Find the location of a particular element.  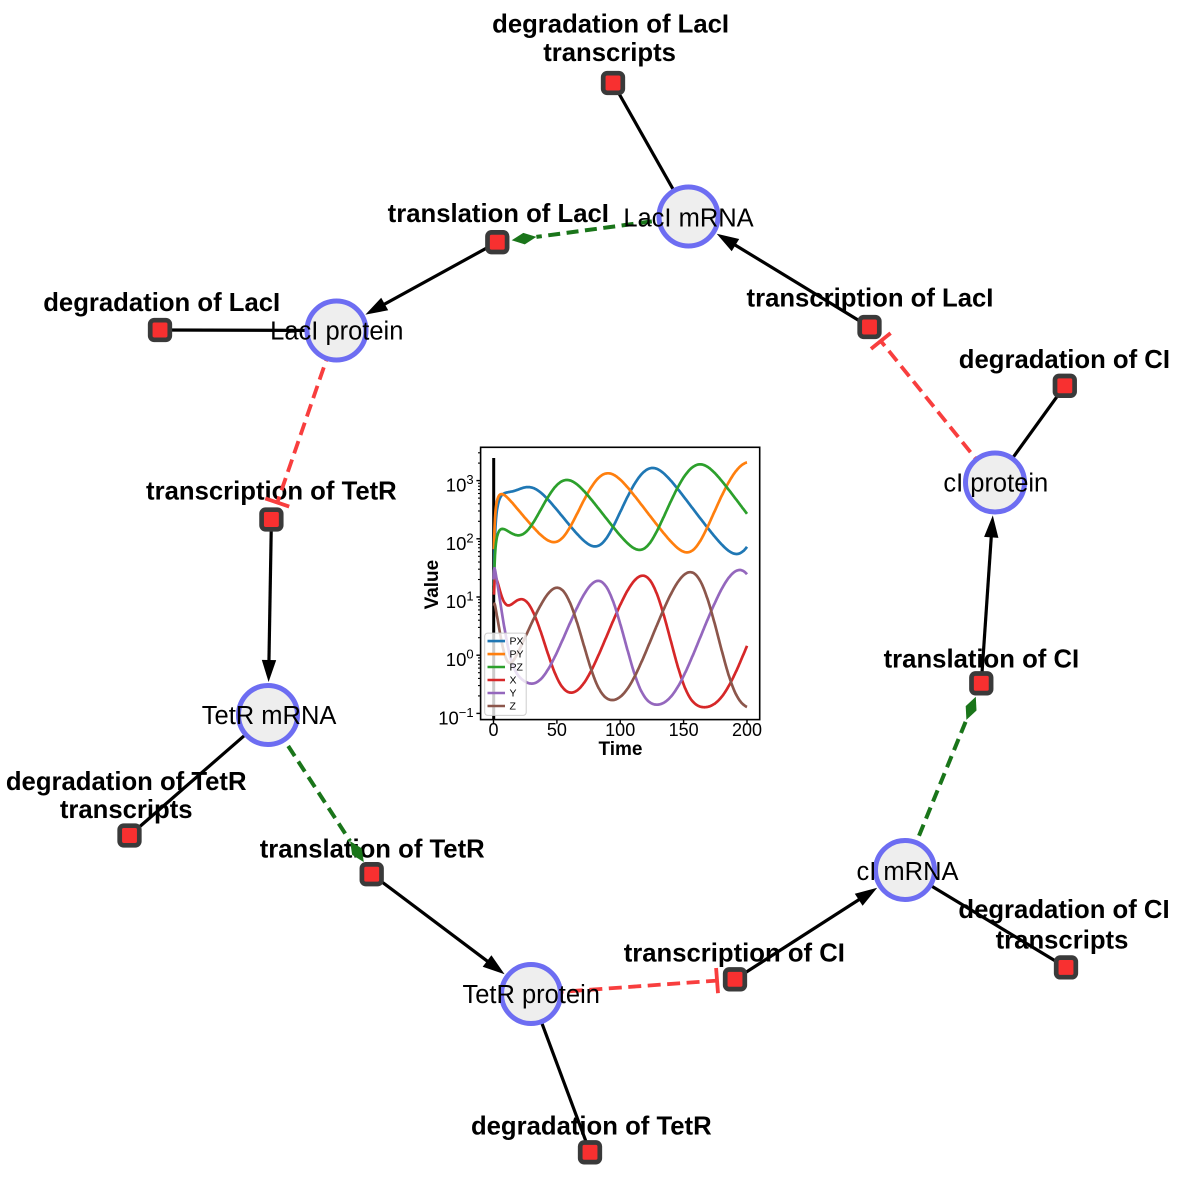

svg-text: 50 is located at coordinates (557, 730).